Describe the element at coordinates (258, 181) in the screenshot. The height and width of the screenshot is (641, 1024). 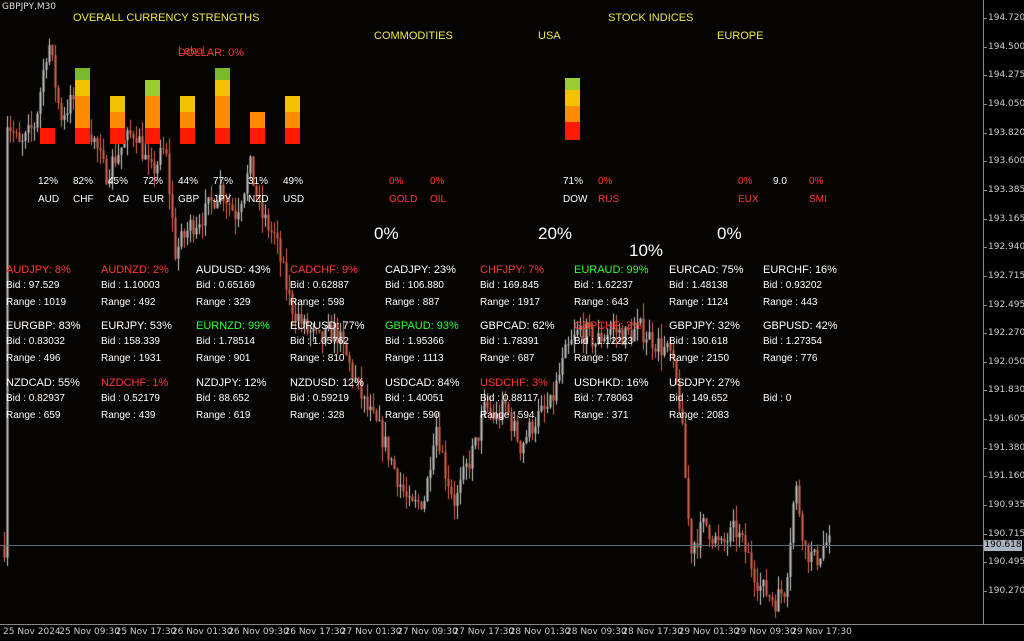
I see `strength-pct-nzd: 31%` at that location.